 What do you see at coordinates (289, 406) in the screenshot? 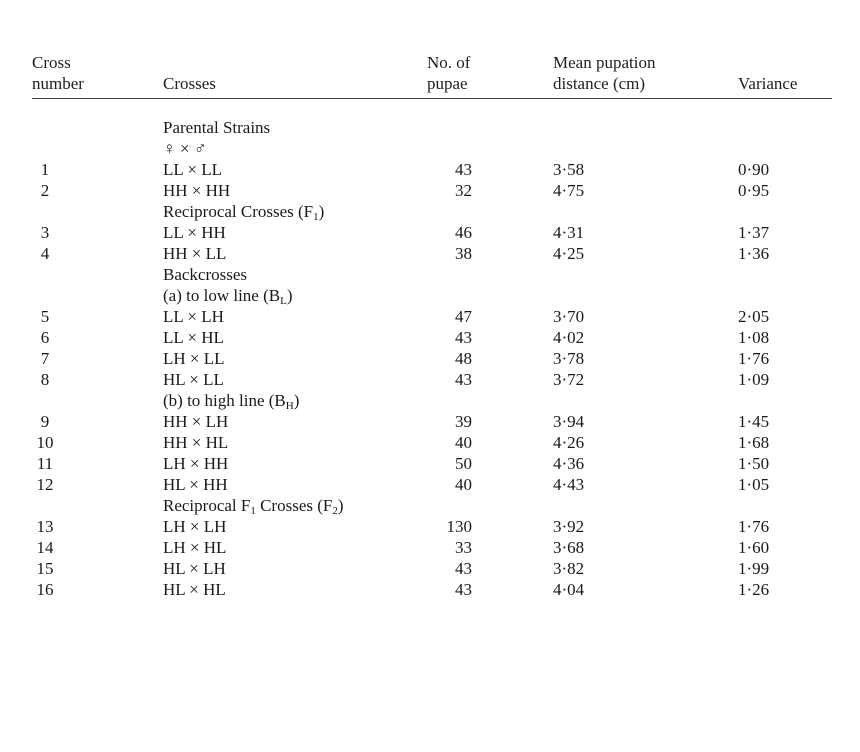
I see `section-high-sub: H` at bounding box center [289, 406].